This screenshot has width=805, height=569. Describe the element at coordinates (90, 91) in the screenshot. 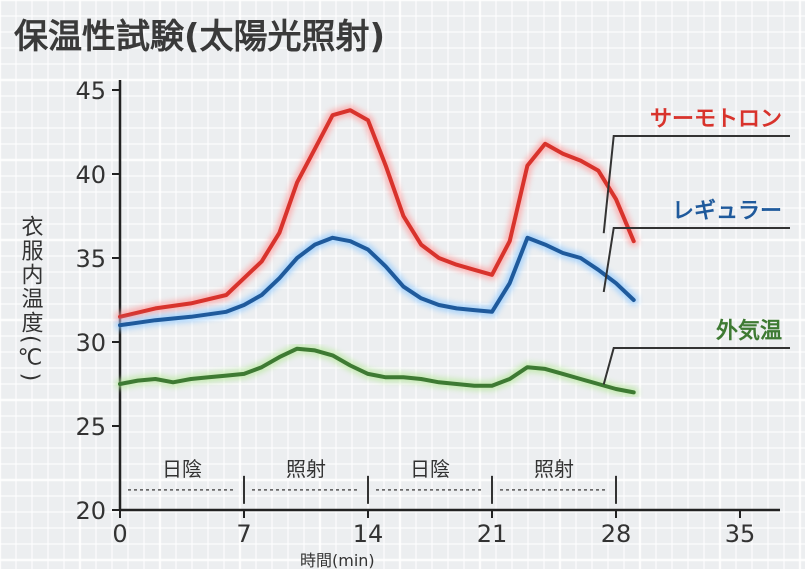

I see `y-tick-label: 45` at that location.